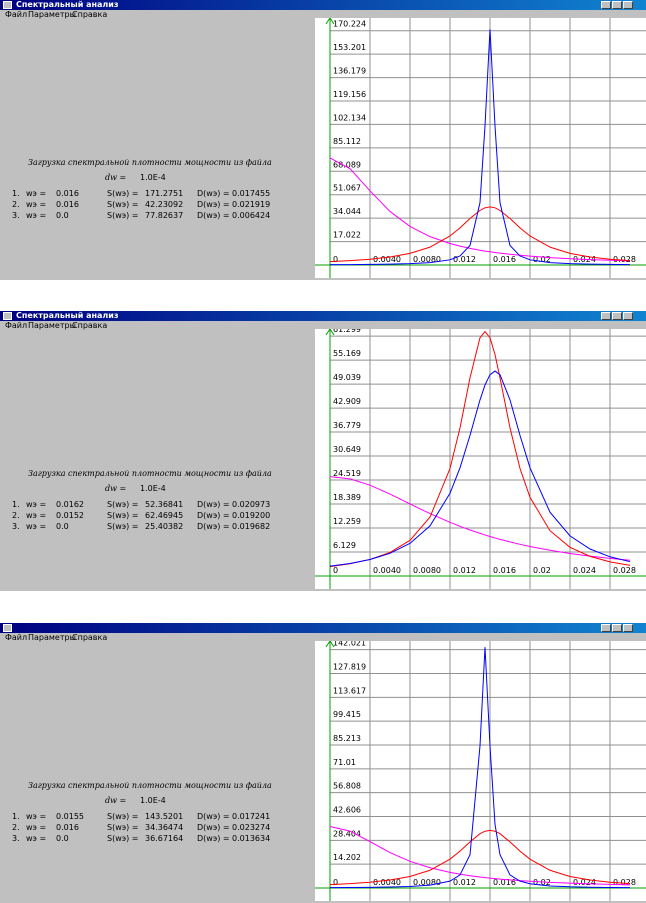  I want to click on y-tick-label: 102.134, so click(349, 117).